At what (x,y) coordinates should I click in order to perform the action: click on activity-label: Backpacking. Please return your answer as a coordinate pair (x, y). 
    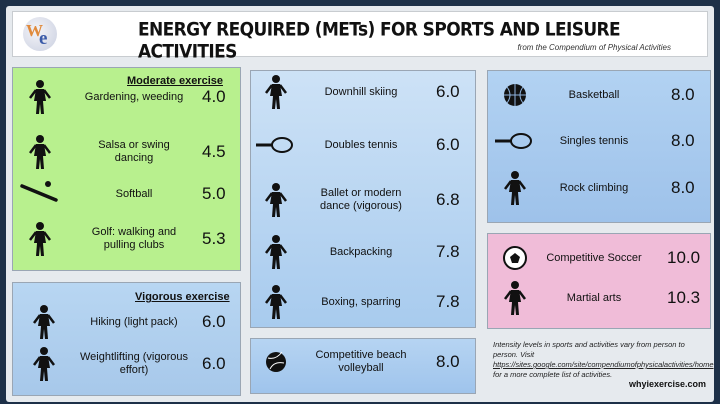
    Looking at the image, I should click on (361, 251).